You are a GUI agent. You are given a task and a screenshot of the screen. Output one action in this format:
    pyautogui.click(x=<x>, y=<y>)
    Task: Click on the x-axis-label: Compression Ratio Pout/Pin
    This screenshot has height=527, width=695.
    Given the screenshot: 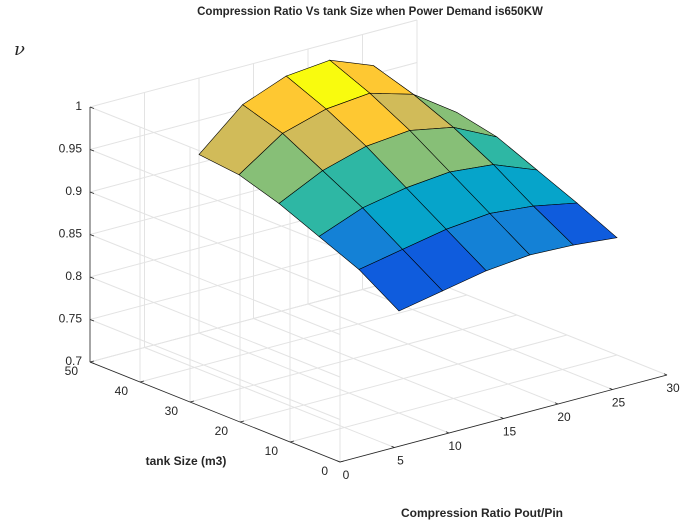 What is the action you would take?
    pyautogui.click(x=482, y=513)
    